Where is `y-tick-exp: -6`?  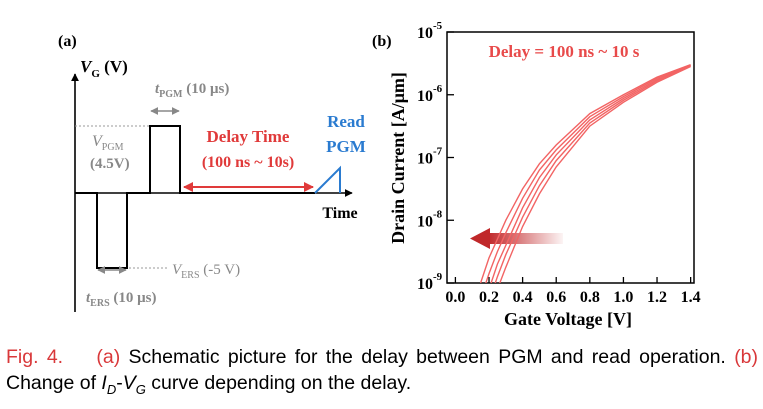 y-tick-exp: -6 is located at coordinates (438, 89).